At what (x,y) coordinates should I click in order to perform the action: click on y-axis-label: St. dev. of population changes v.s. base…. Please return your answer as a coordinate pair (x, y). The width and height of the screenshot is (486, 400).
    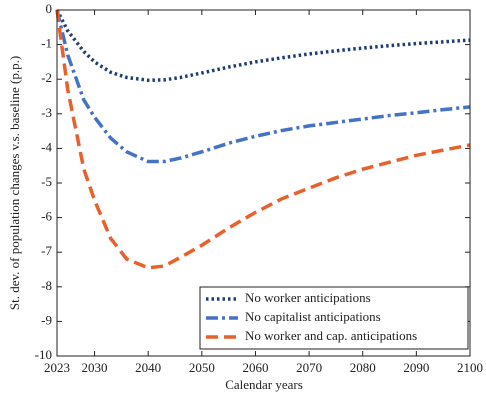
    Looking at the image, I should click on (14, 183).